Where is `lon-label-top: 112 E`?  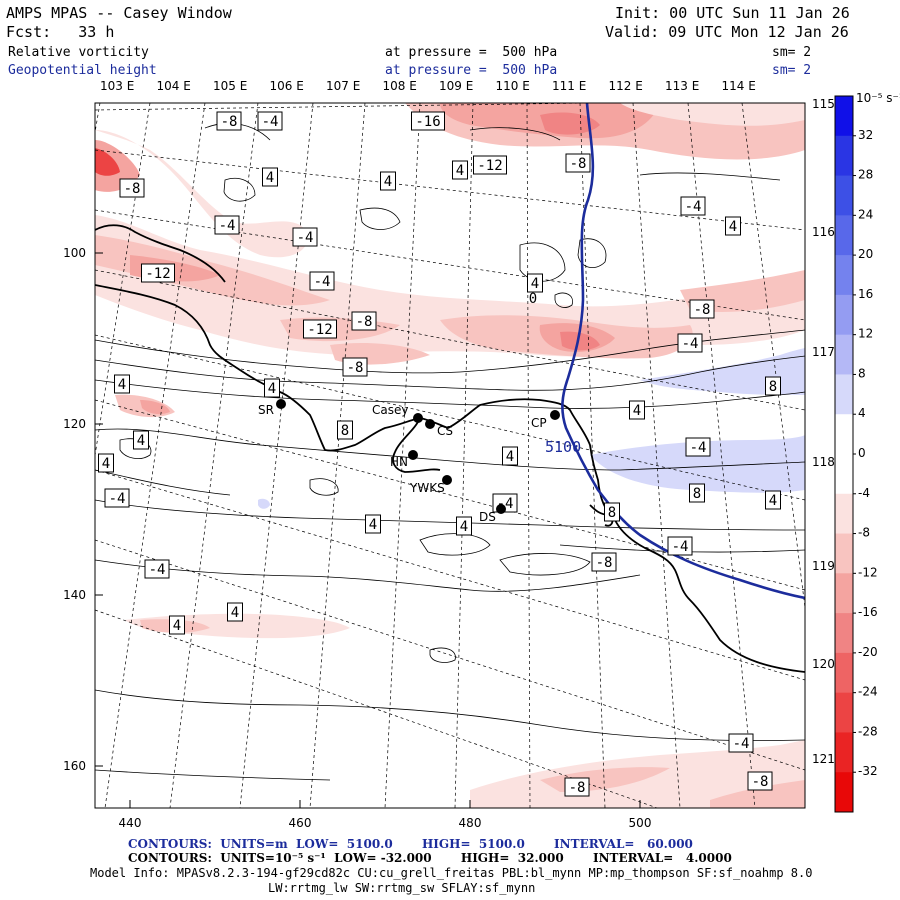 lon-label-top: 112 E is located at coordinates (626, 86).